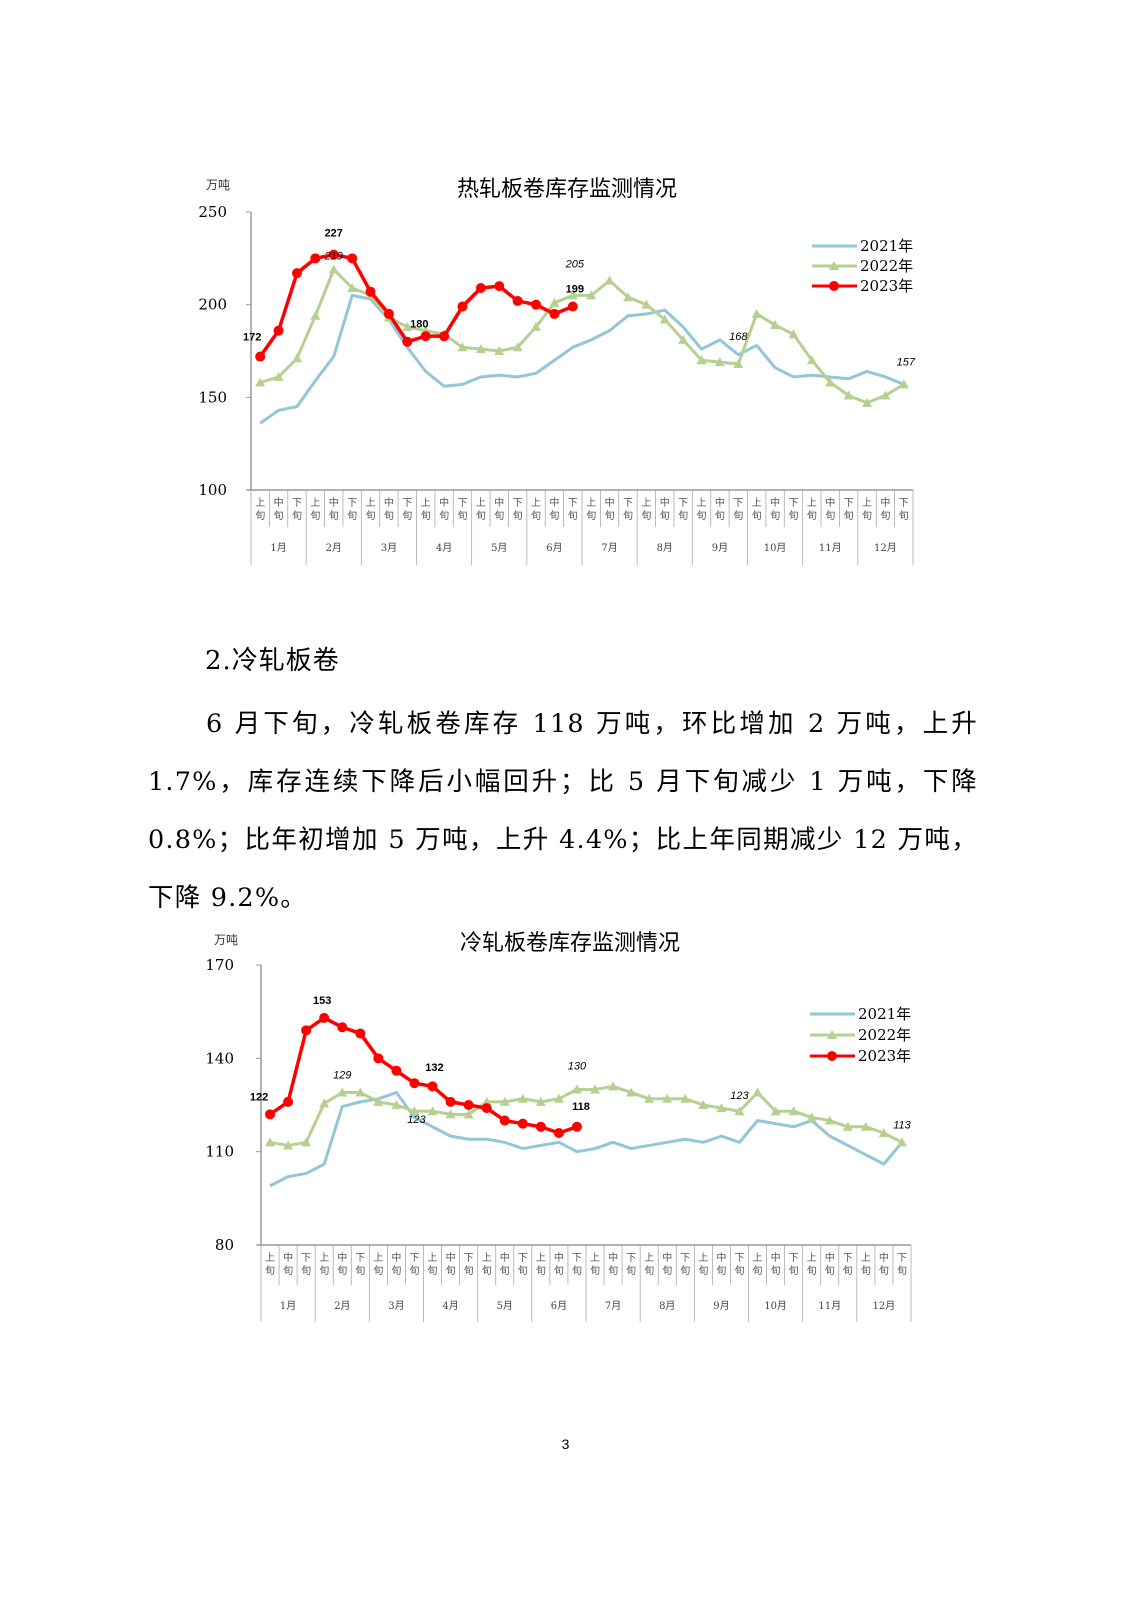 The image size is (1131, 1600). I want to click on data-label: 199, so click(575, 290).